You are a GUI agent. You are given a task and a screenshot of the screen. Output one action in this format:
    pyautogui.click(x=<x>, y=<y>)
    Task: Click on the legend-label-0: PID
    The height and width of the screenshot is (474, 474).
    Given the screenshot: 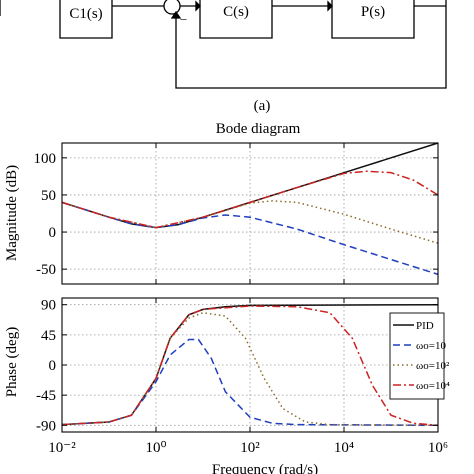 What is the action you would take?
    pyautogui.click(x=425, y=326)
    